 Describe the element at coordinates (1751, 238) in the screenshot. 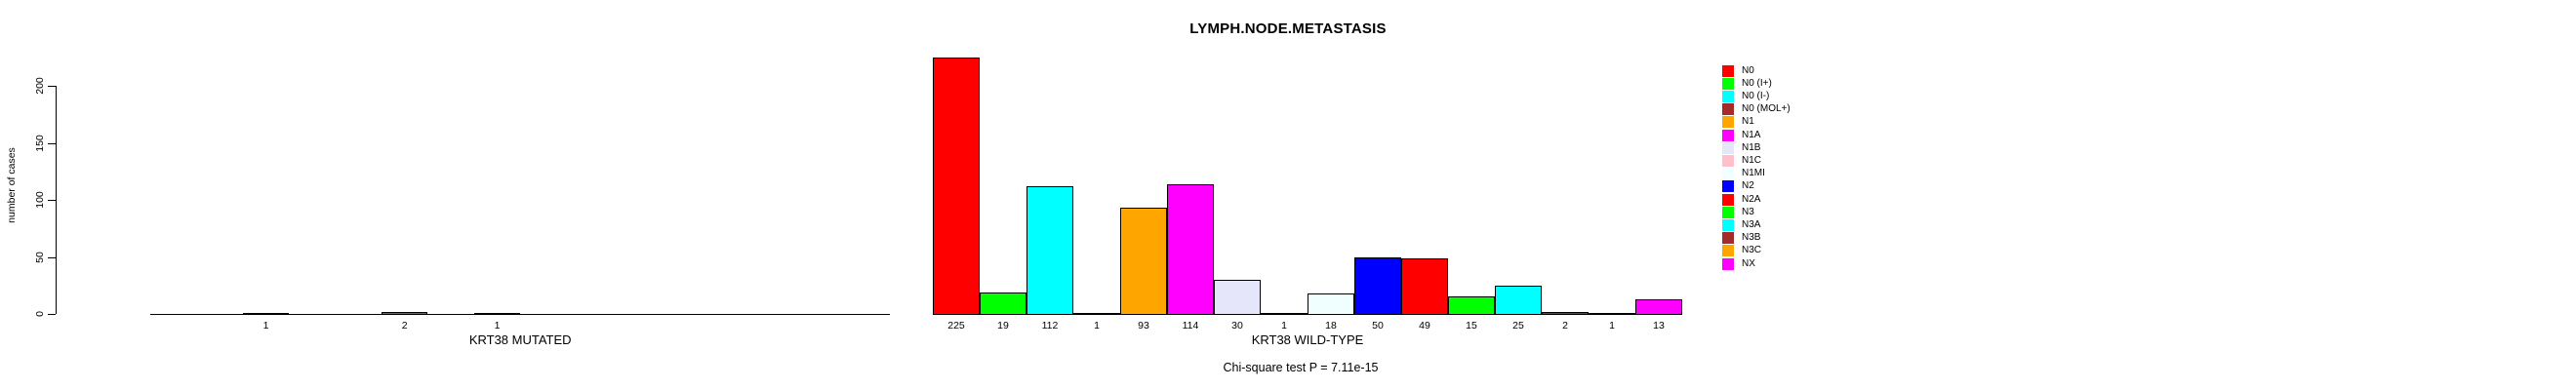

I see `legend-label: N3B` at that location.